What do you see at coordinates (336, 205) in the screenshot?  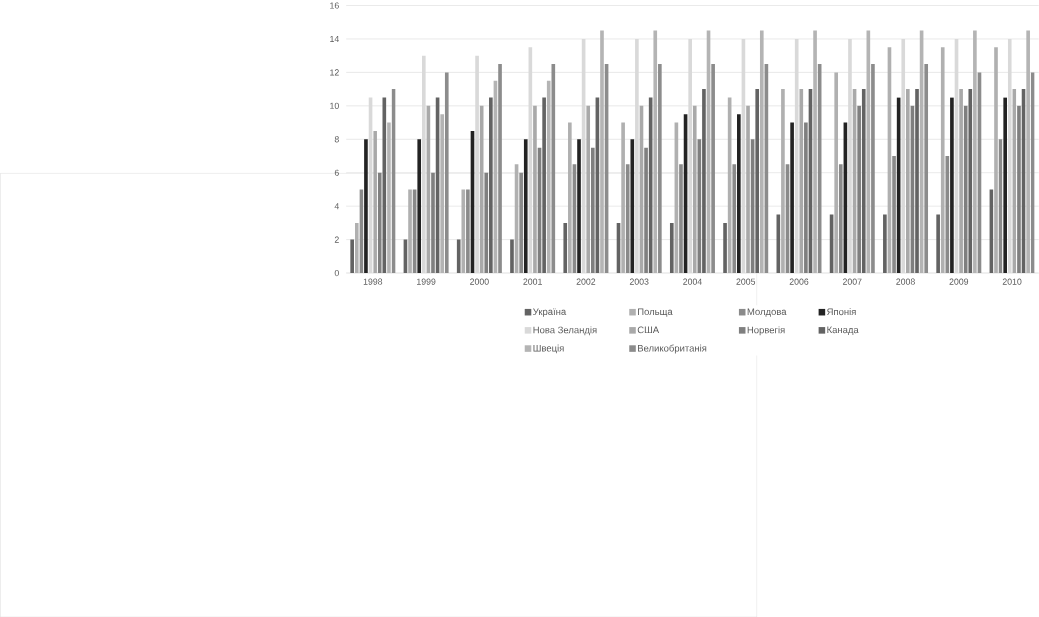 I see `y-tick-label: 4` at bounding box center [336, 205].